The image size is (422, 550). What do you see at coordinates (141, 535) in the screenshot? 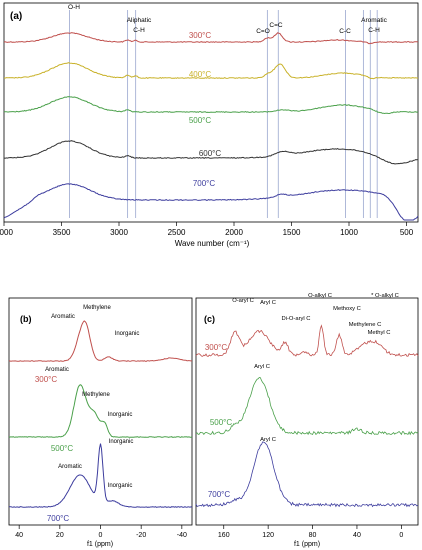
I see `x-tick-label: -20` at bounding box center [141, 535].